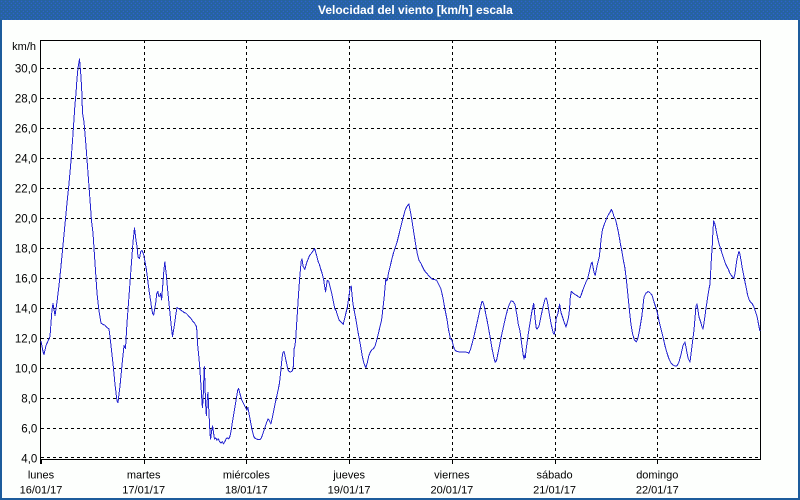  What do you see at coordinates (26, 340) in the screenshot?
I see `svg-text: 12,0` at bounding box center [26, 340].